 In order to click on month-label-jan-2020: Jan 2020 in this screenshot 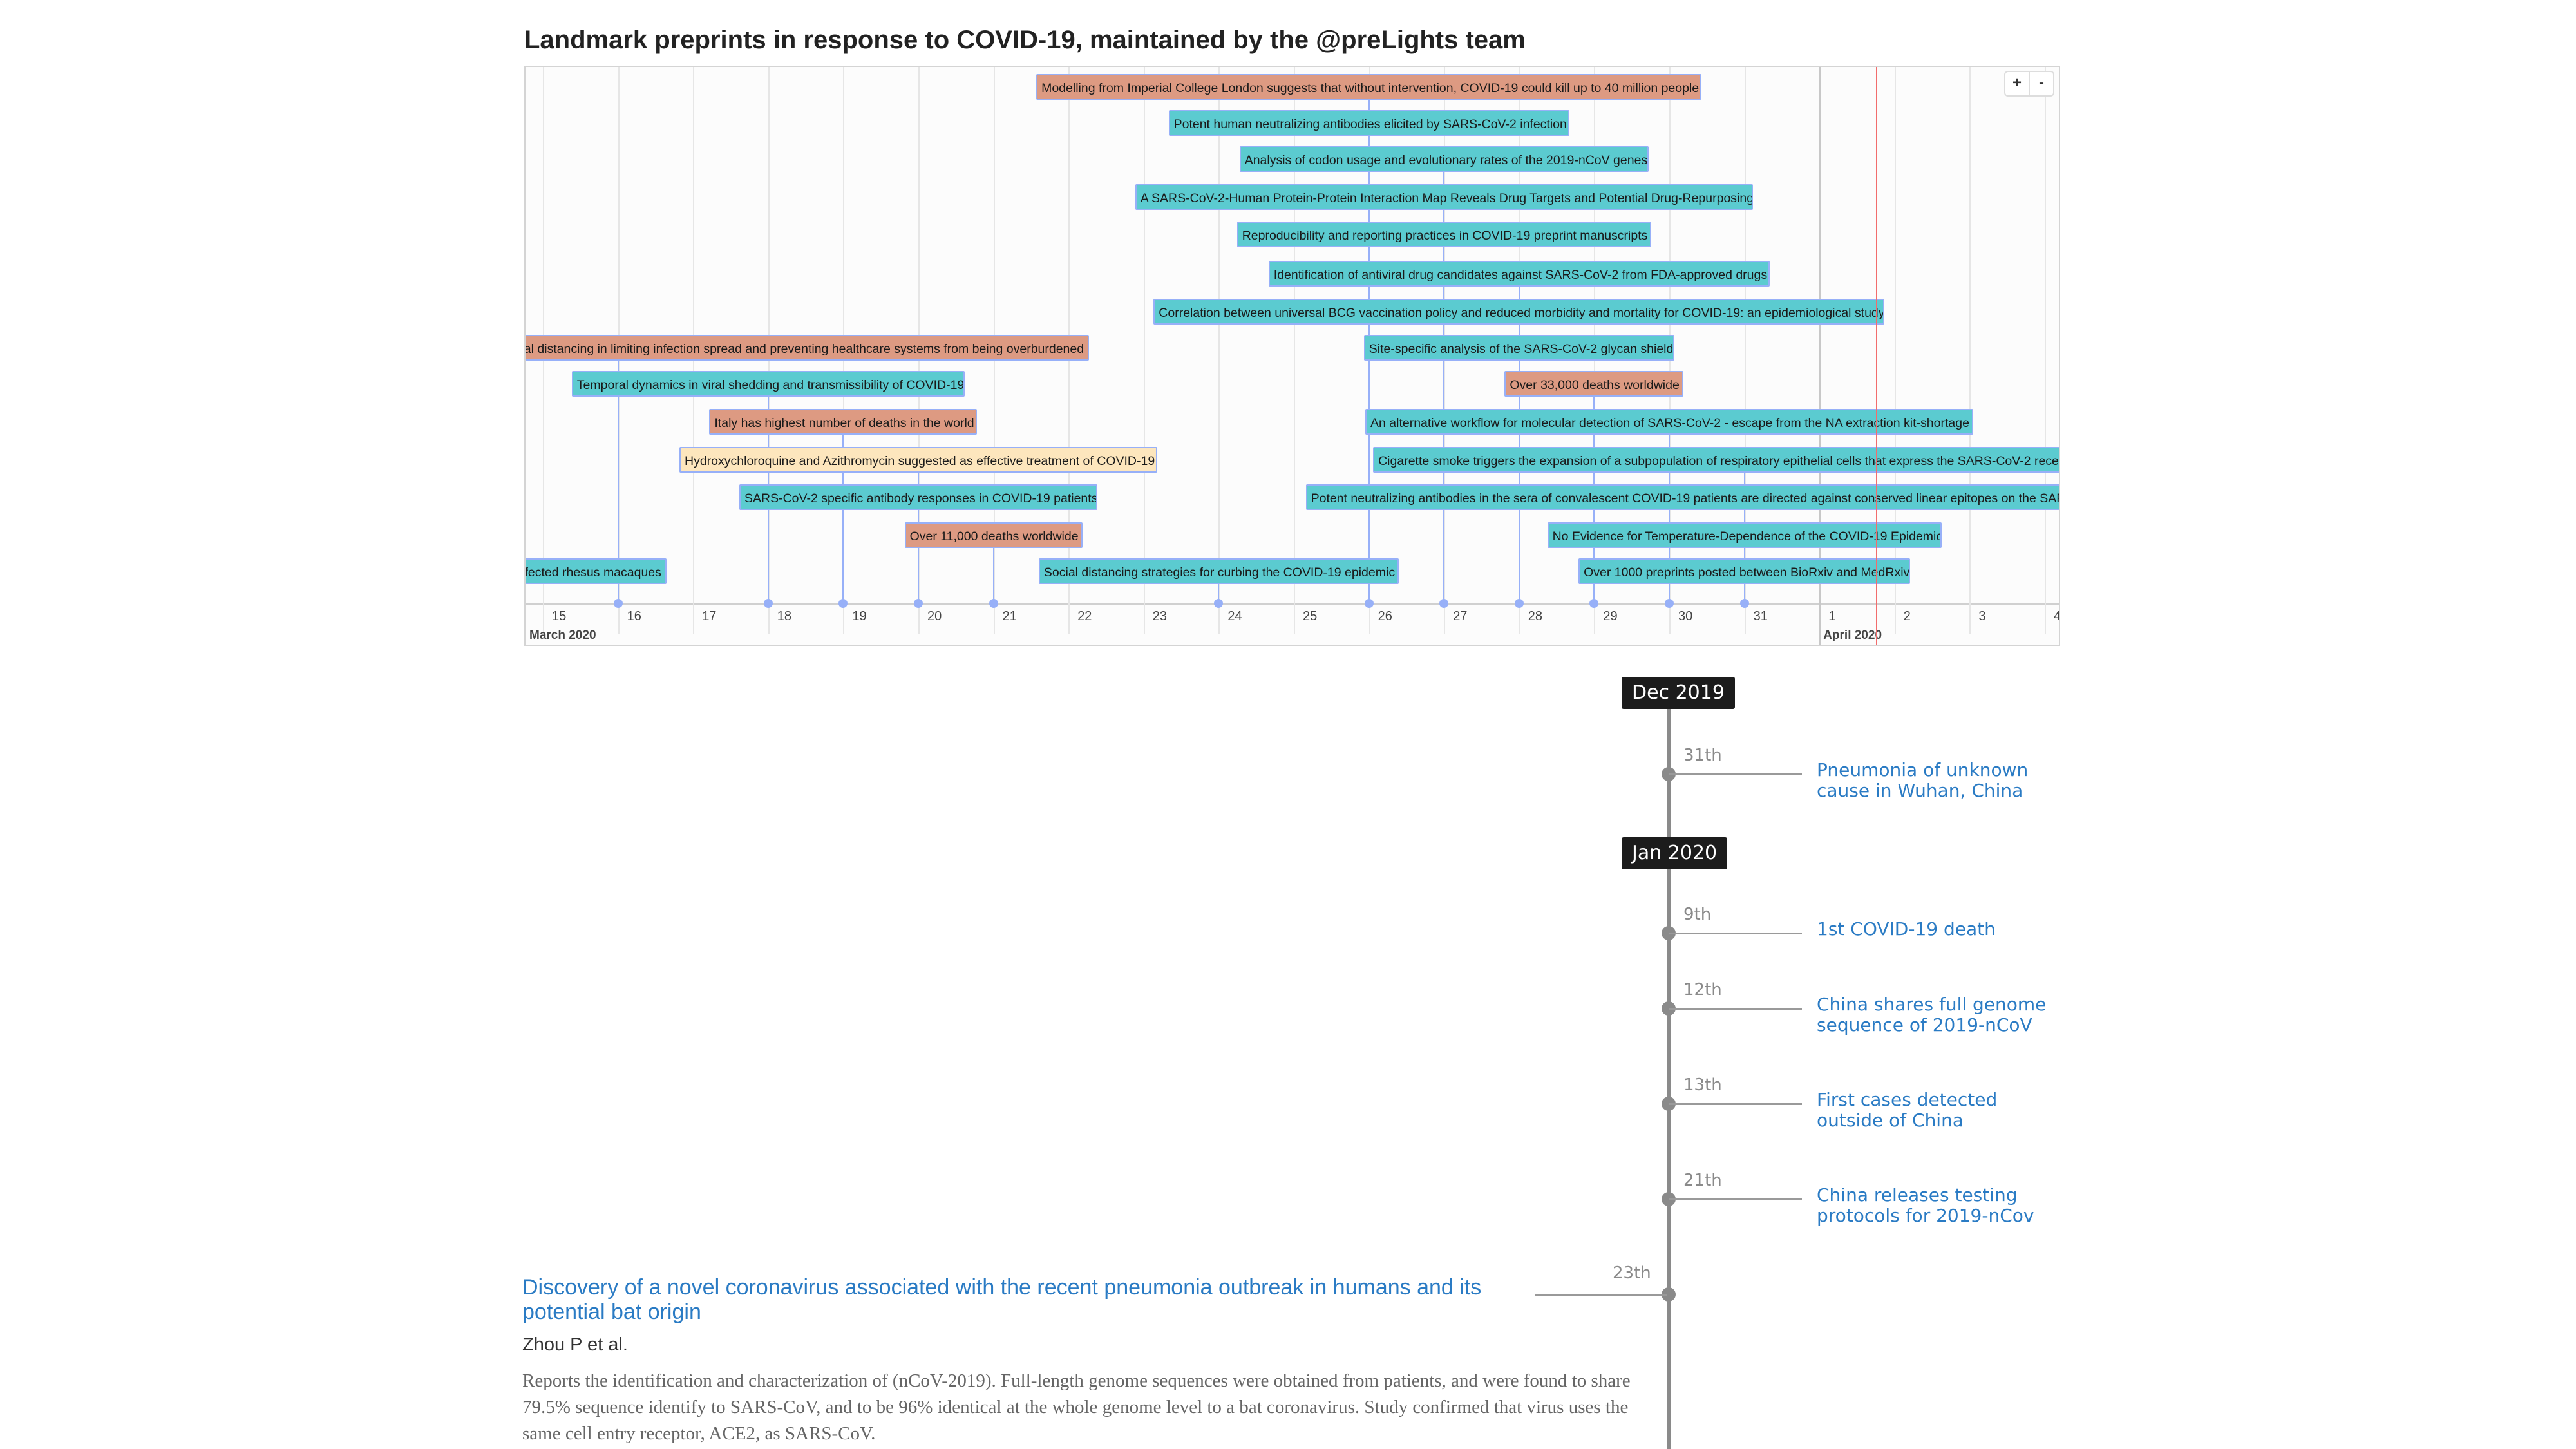, I will do `click(1675, 853)`.